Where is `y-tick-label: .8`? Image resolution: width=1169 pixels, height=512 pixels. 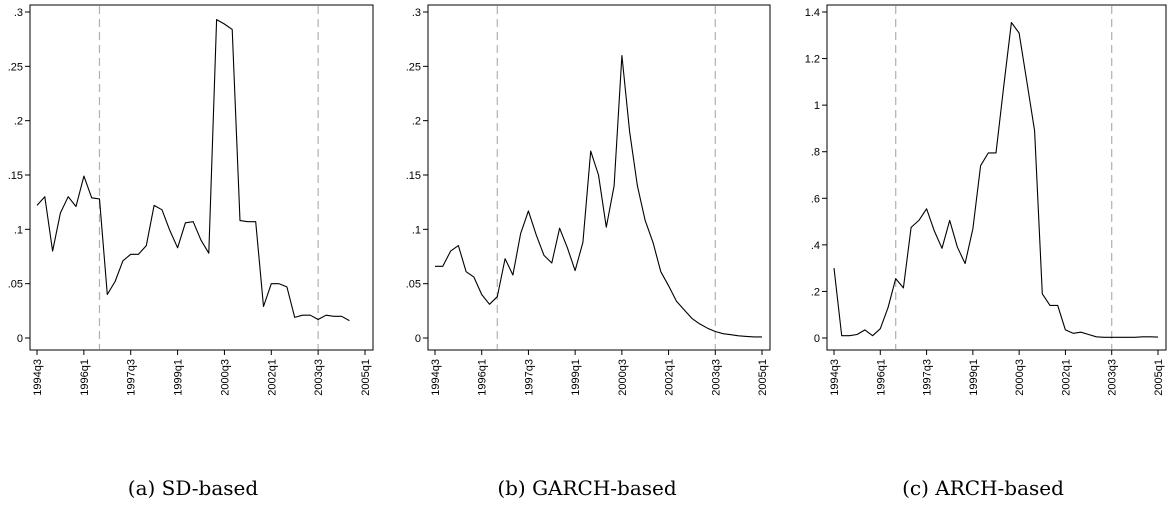 y-tick-label: .8 is located at coordinates (815, 153).